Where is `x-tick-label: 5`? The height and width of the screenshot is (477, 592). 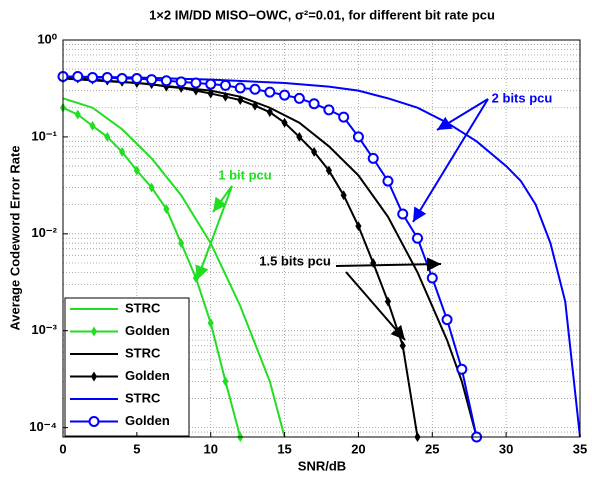
x-tick-label: 5 is located at coordinates (136, 448).